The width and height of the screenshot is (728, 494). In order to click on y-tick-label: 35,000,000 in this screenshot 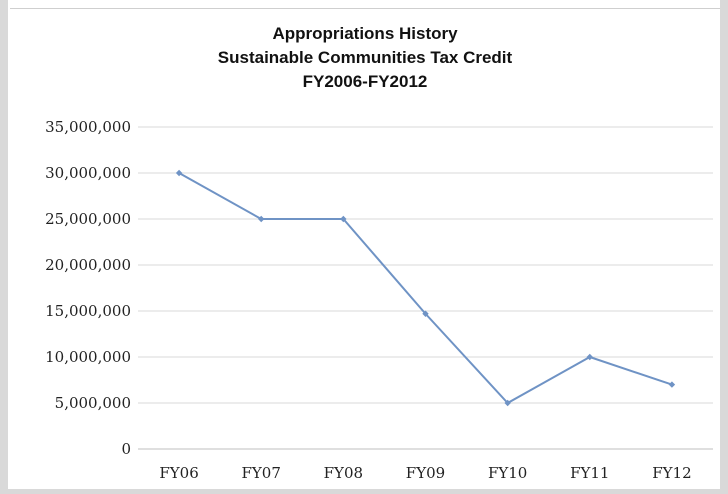, I will do `click(88, 127)`.